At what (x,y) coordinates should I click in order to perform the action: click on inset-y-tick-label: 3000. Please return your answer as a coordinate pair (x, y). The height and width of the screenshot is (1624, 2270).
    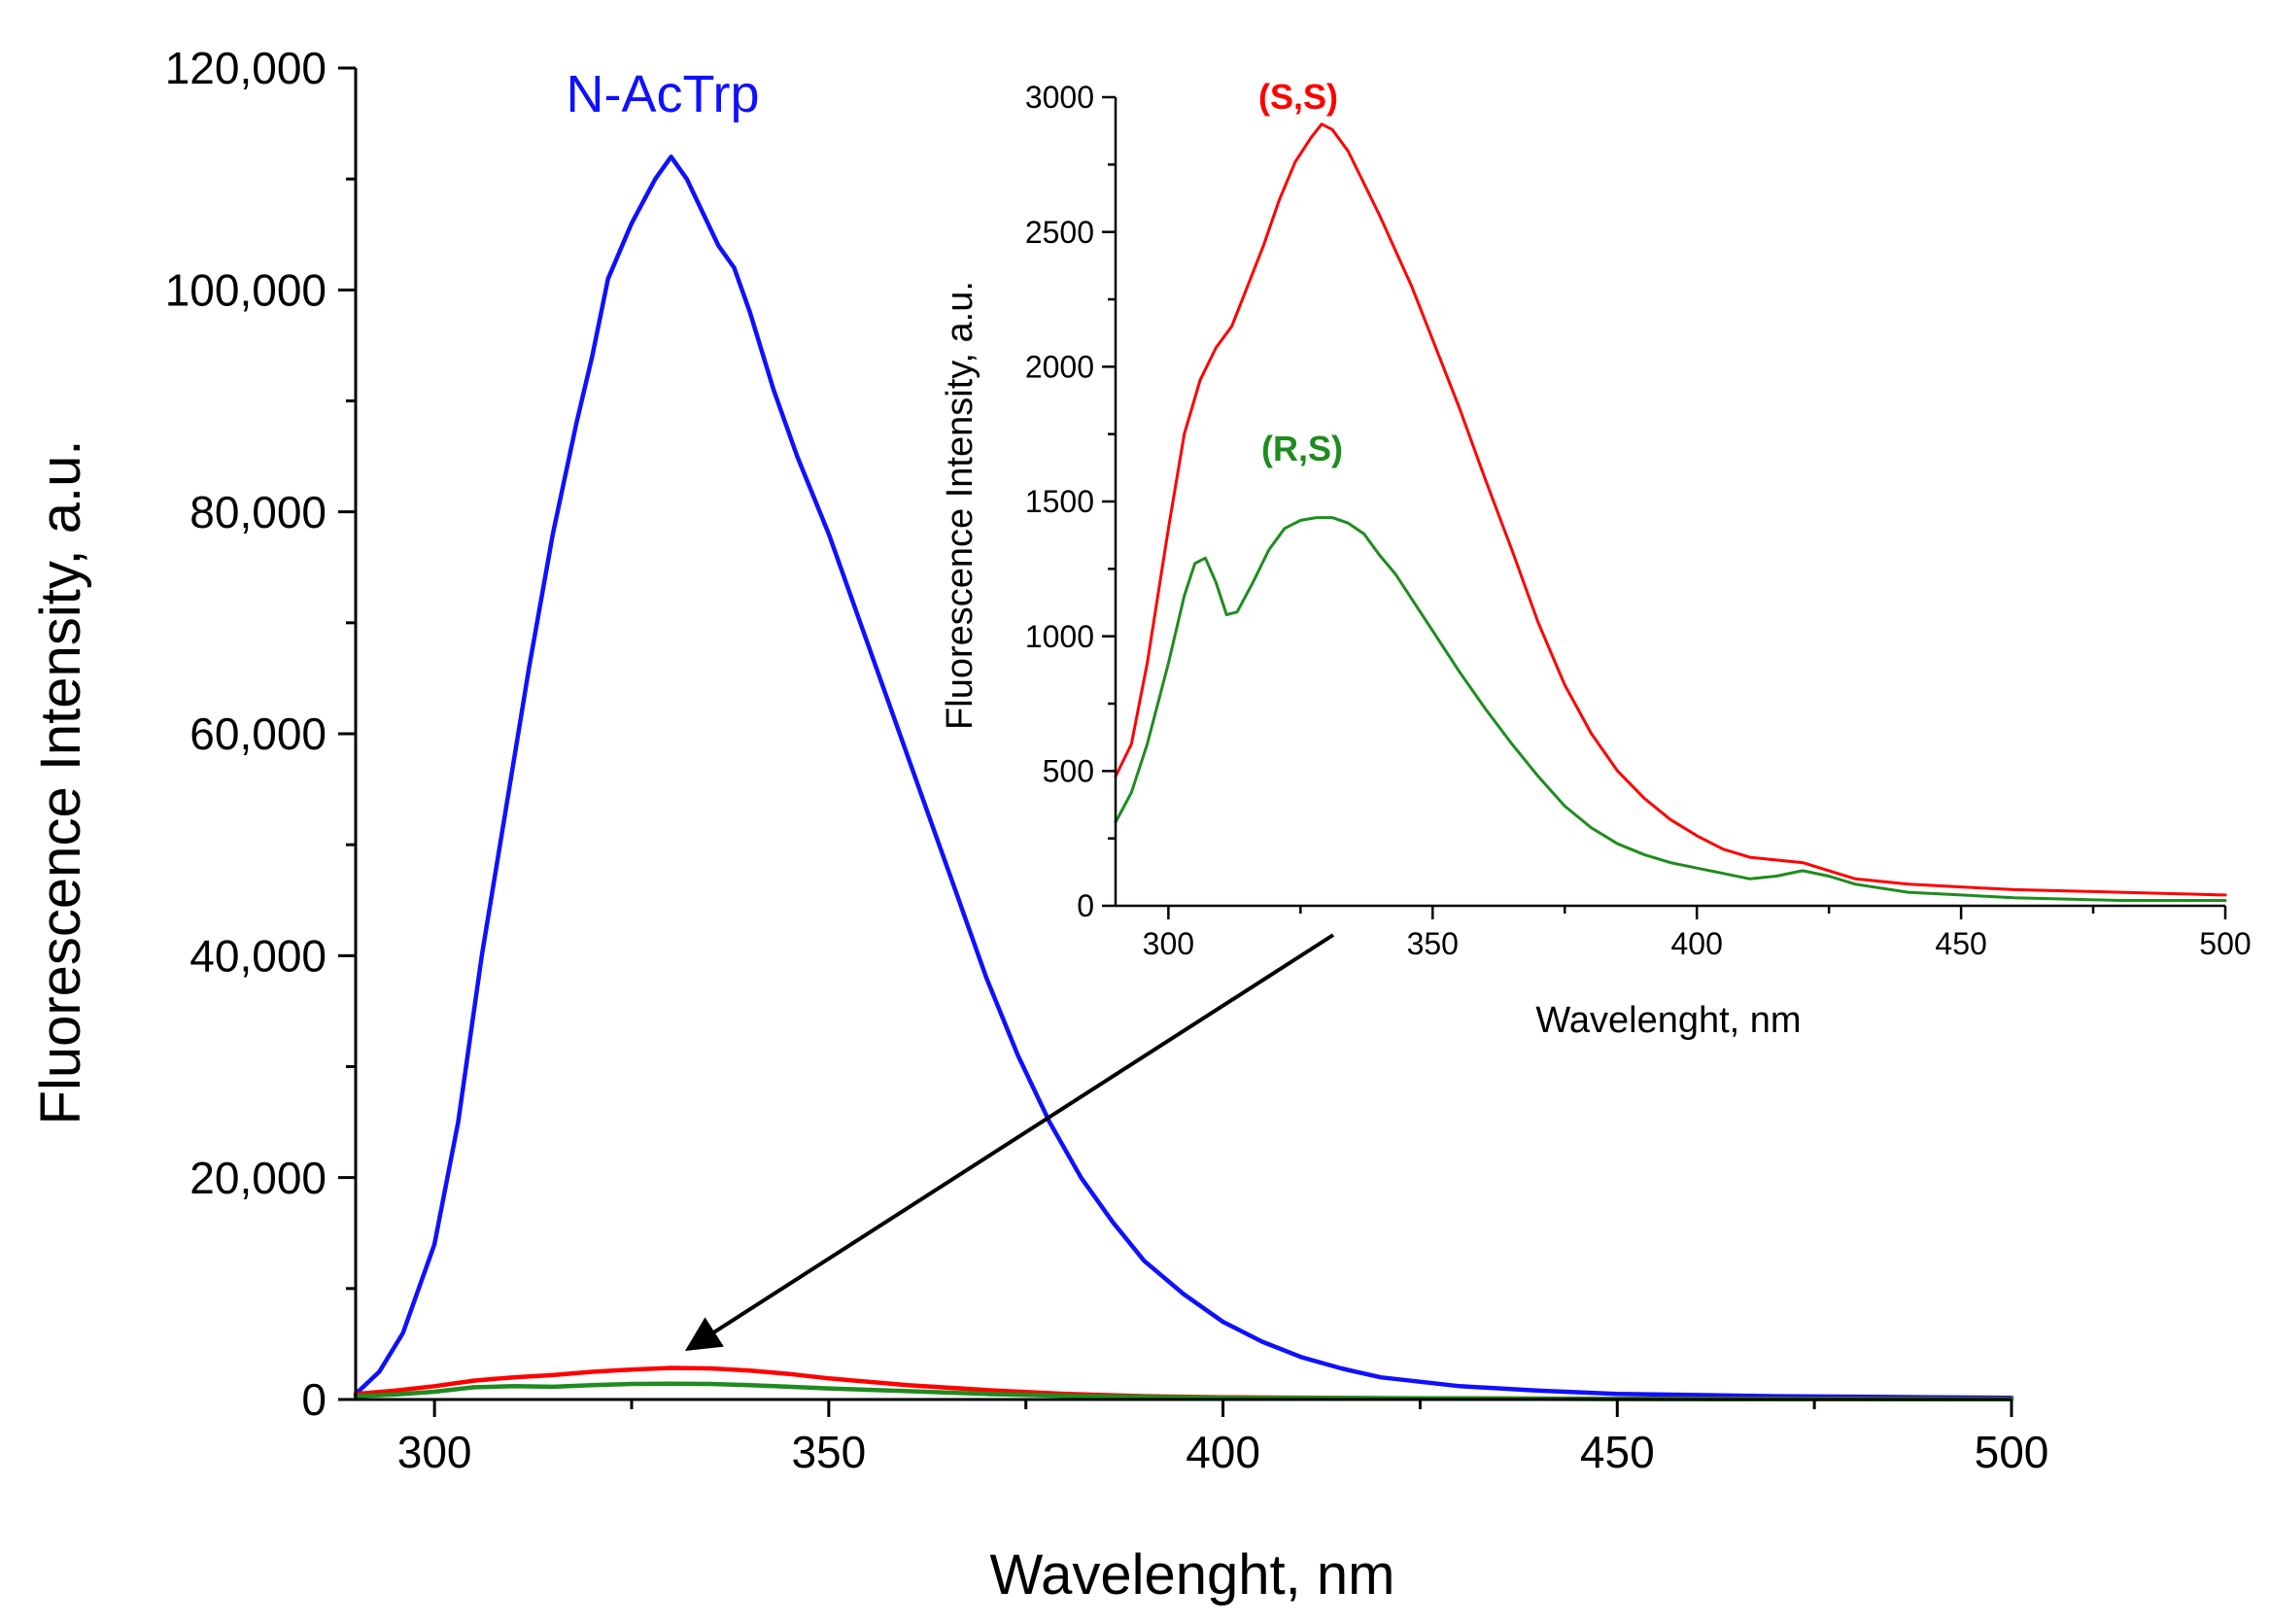
    Looking at the image, I should click on (1060, 97).